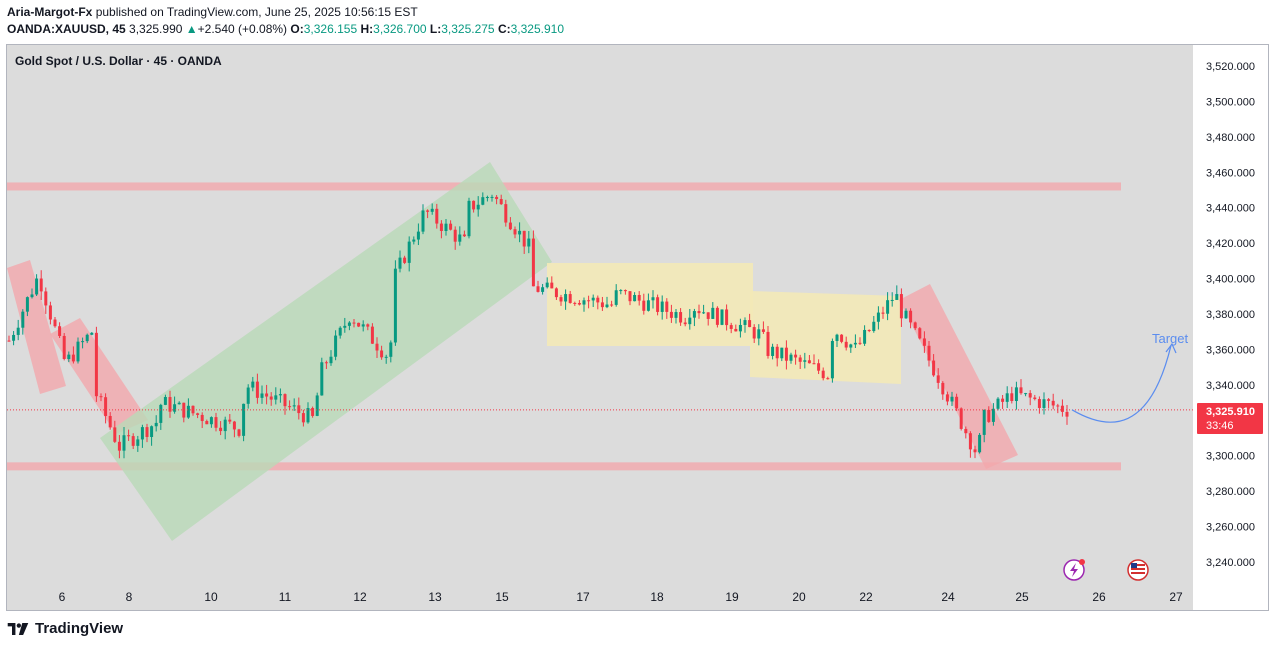 This screenshot has width=1275, height=648. What do you see at coordinates (1230, 418) in the screenshot?
I see `last-price-label: 3,325.910 33:46` at bounding box center [1230, 418].